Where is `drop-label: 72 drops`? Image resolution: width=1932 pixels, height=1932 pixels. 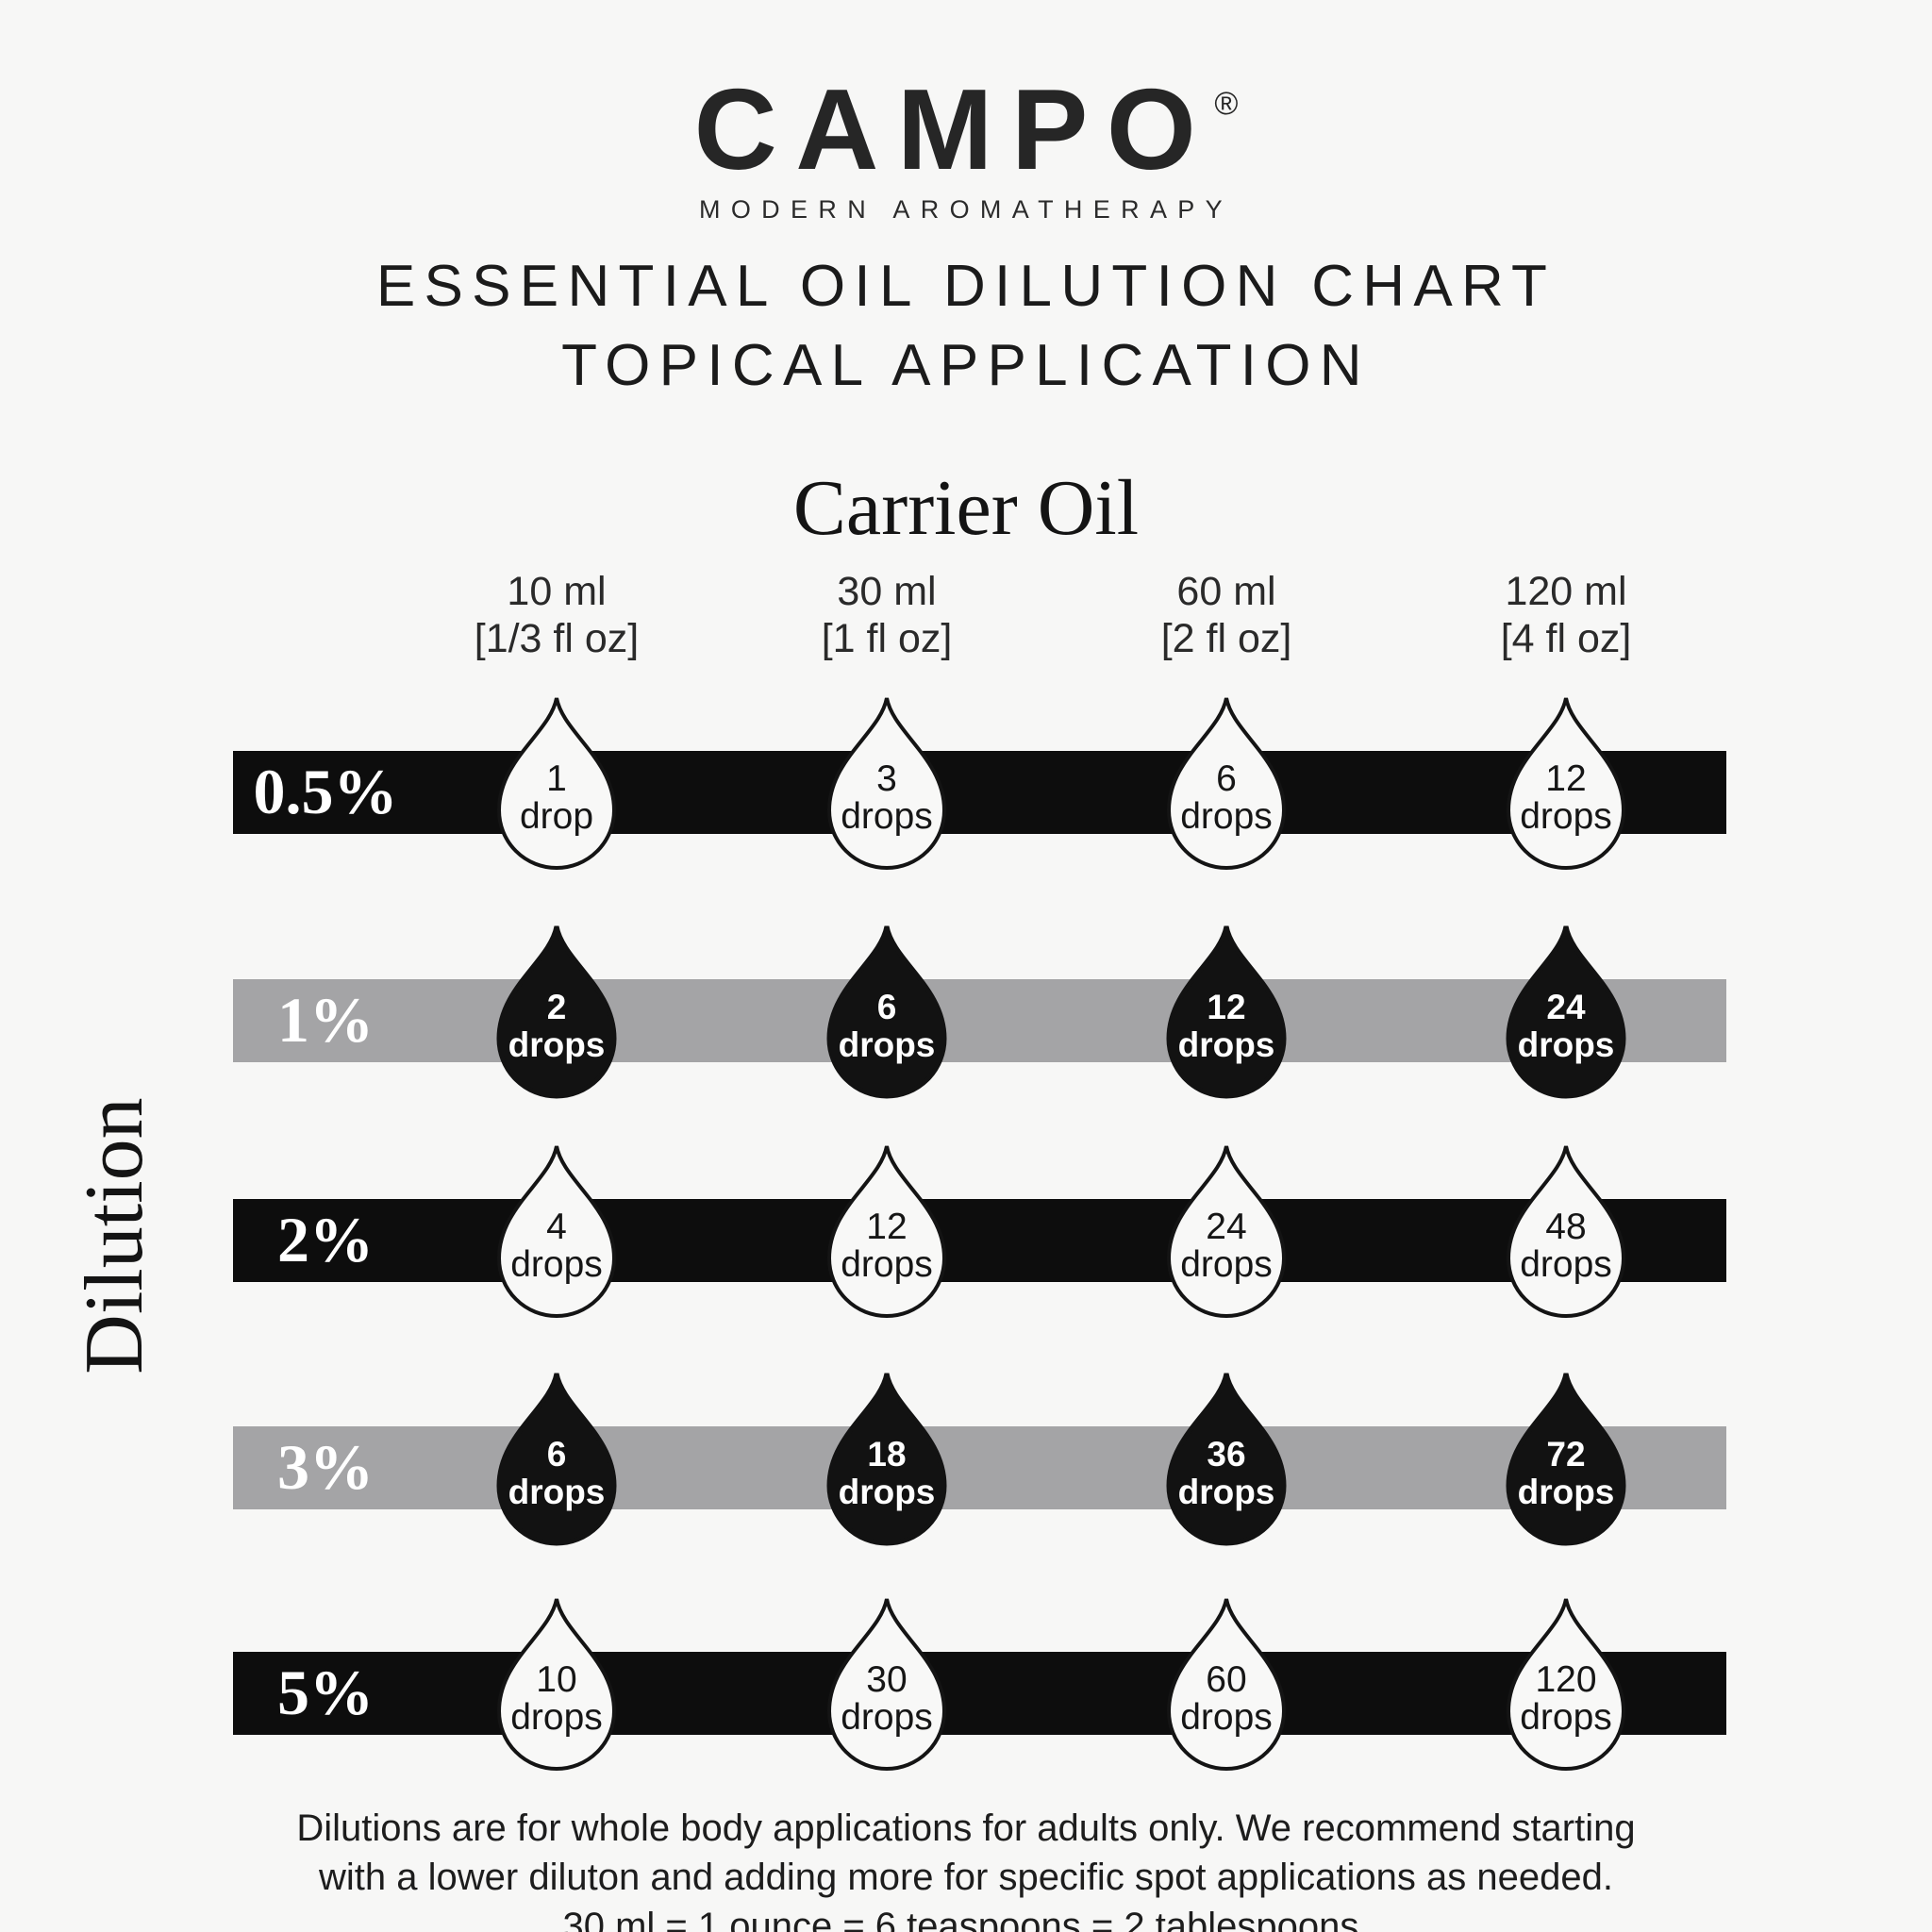
drop-label: 72 drops is located at coordinates (1566, 1473).